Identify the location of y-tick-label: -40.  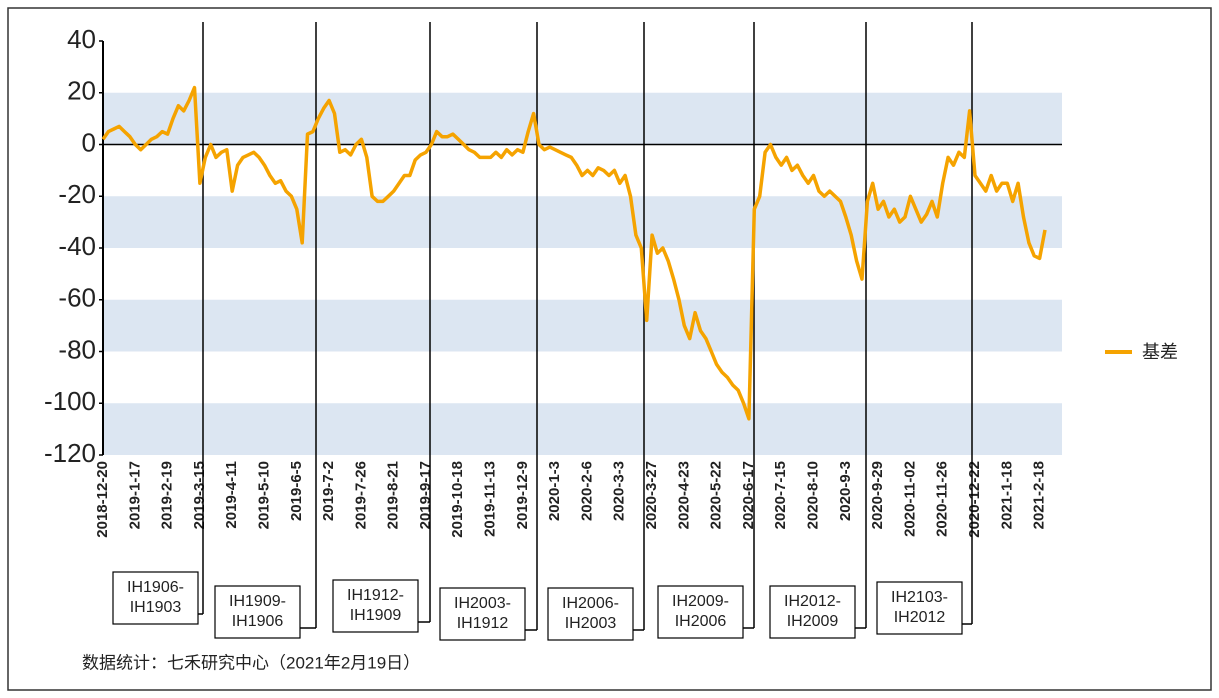
(77, 246).